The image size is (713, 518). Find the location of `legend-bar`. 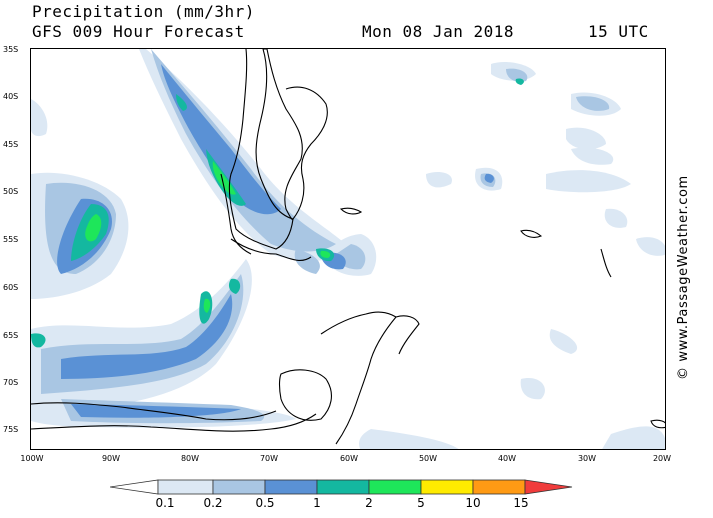

legend-bar is located at coordinates (341, 487).